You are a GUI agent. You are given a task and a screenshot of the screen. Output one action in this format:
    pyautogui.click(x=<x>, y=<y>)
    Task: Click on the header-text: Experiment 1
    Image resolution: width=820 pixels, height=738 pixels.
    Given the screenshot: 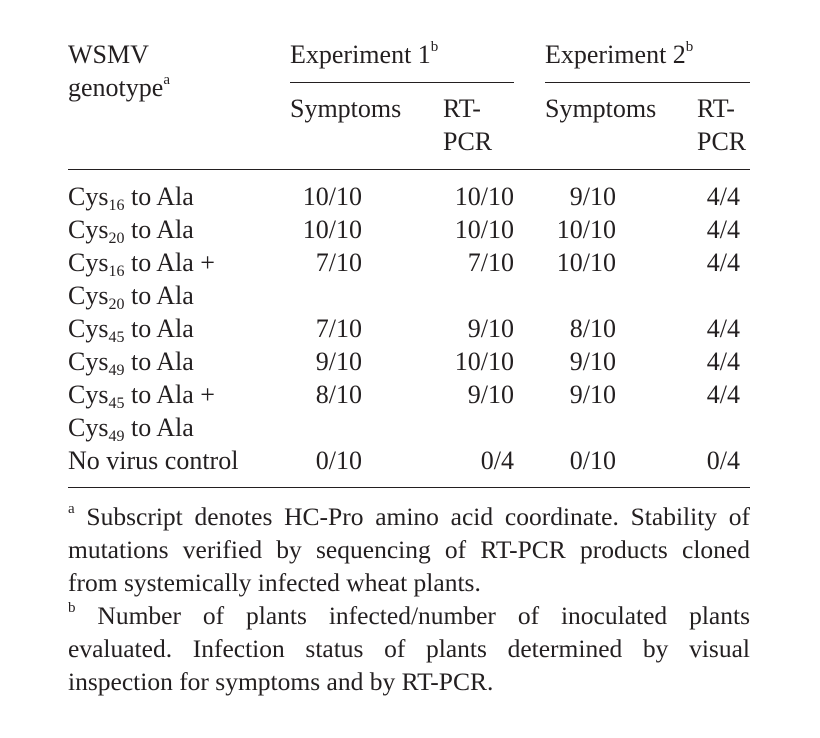 What is the action you would take?
    pyautogui.click(x=360, y=54)
    